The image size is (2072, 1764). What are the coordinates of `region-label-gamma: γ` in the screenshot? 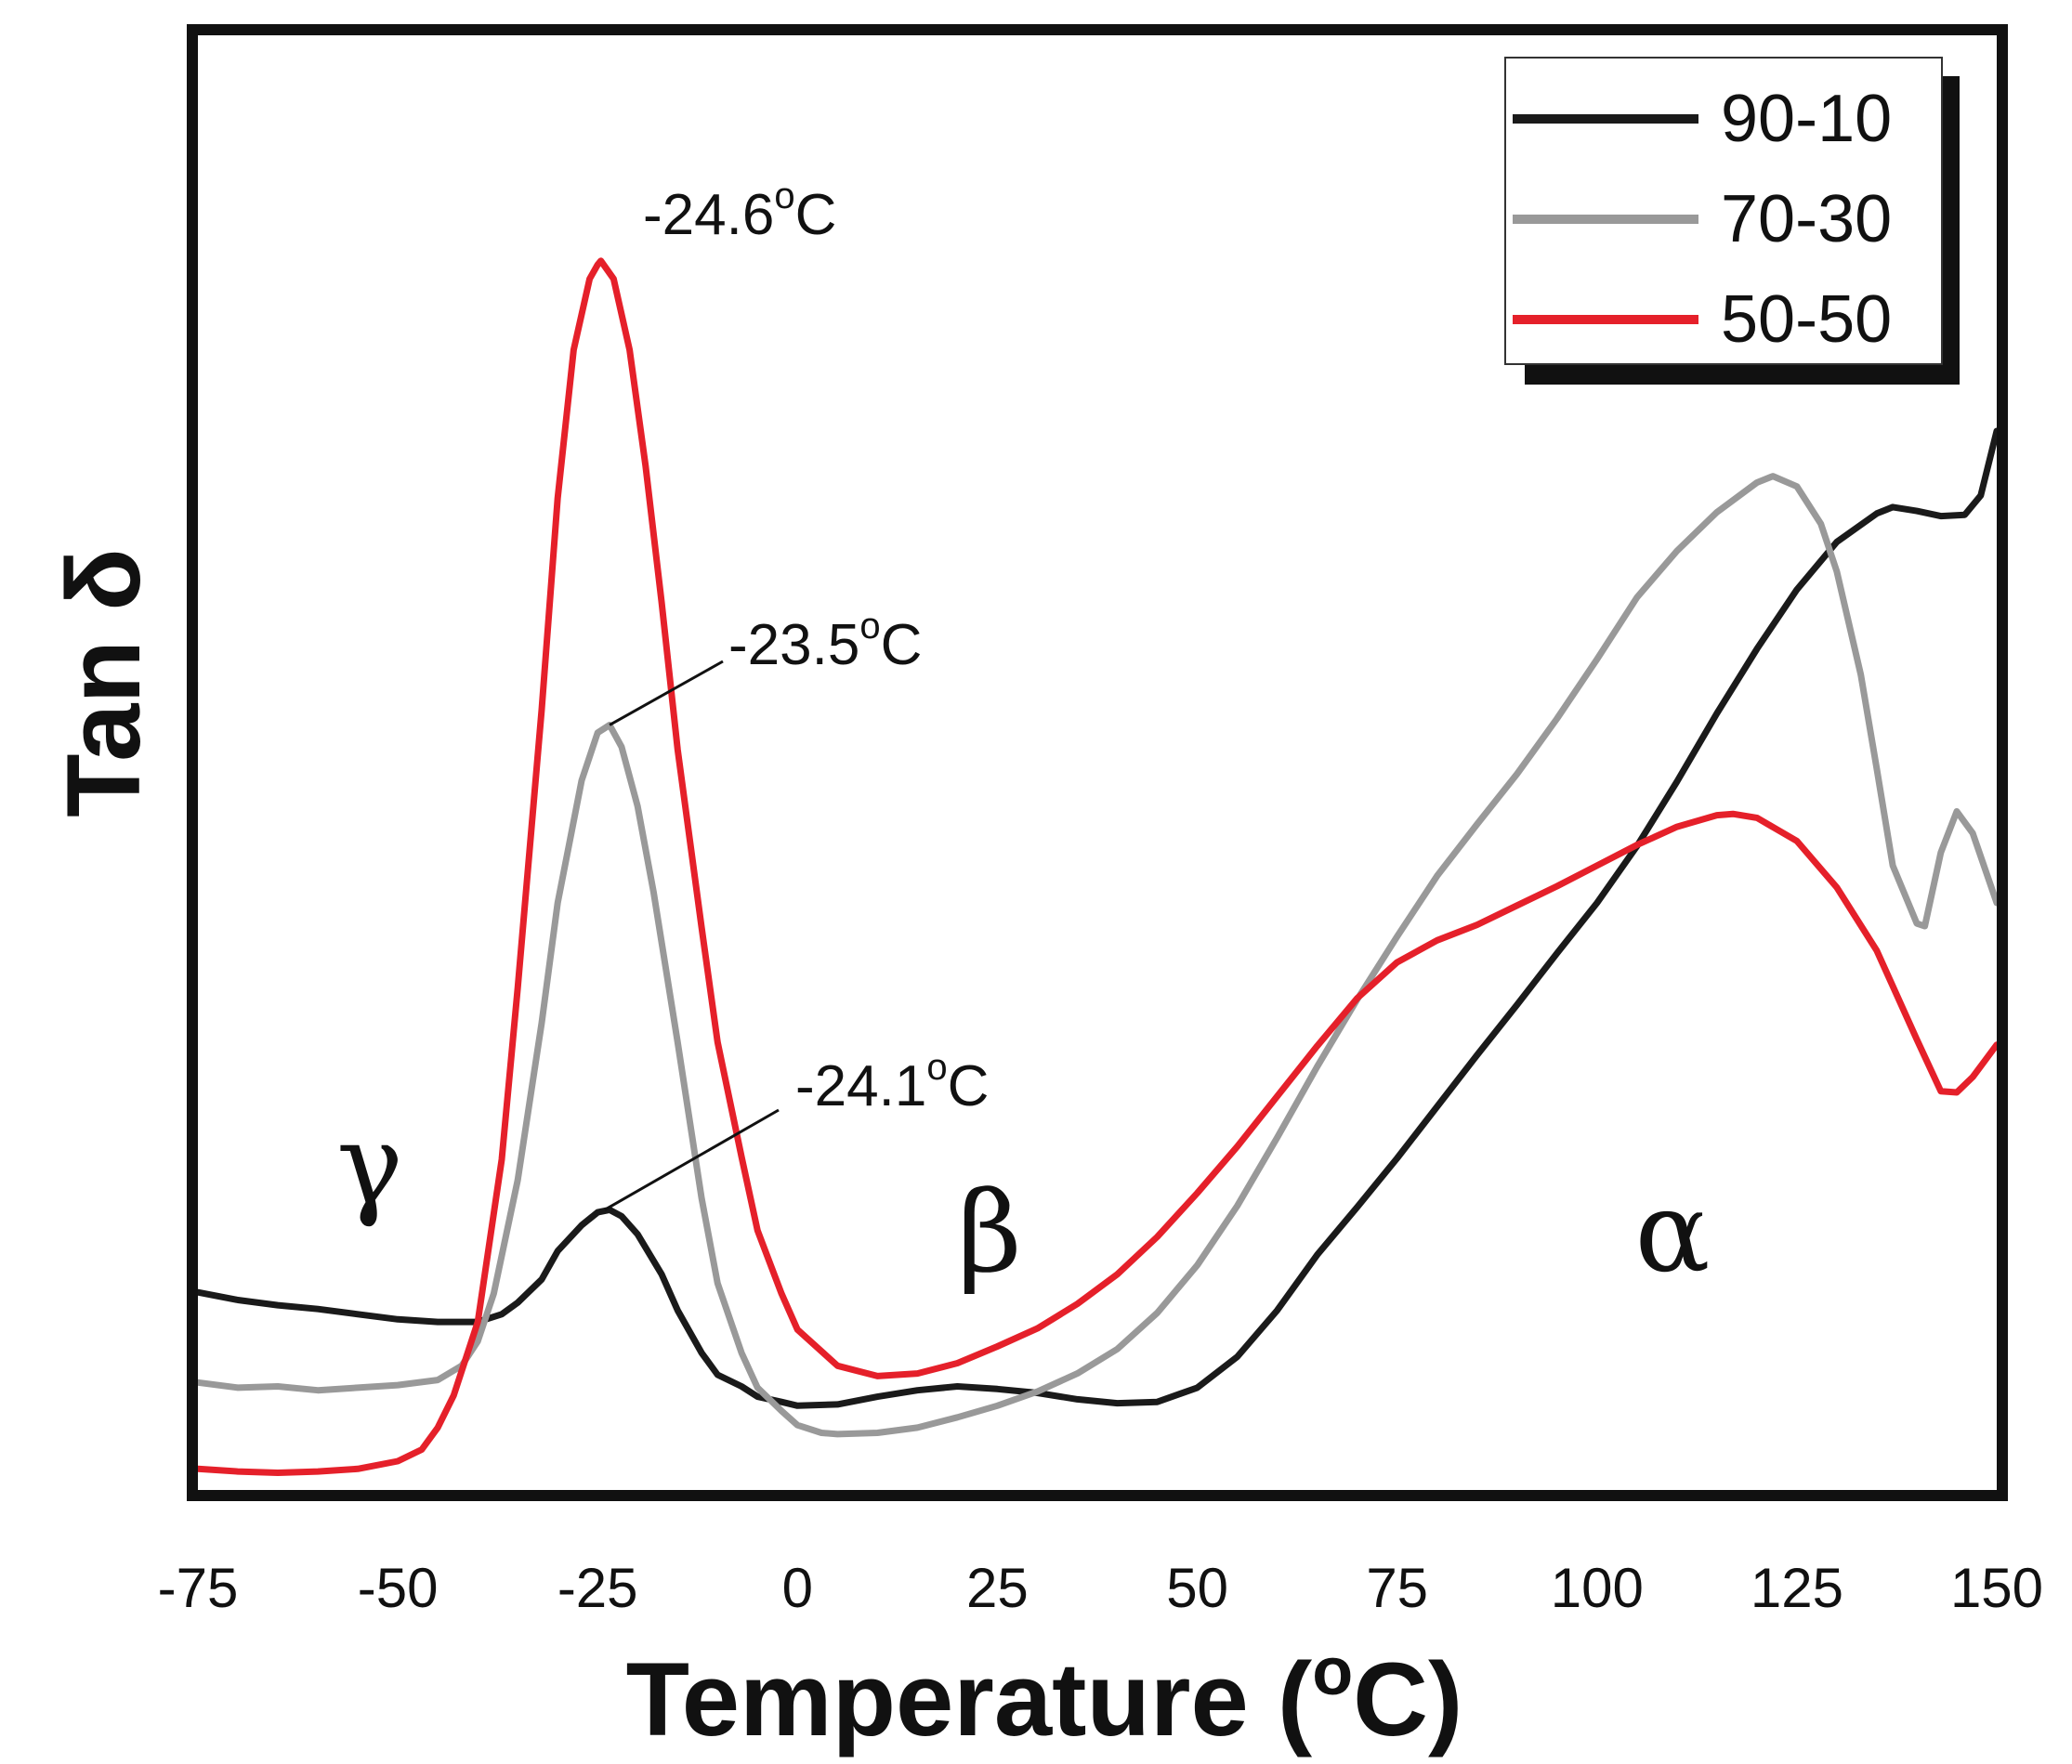 It's located at (369, 1165).